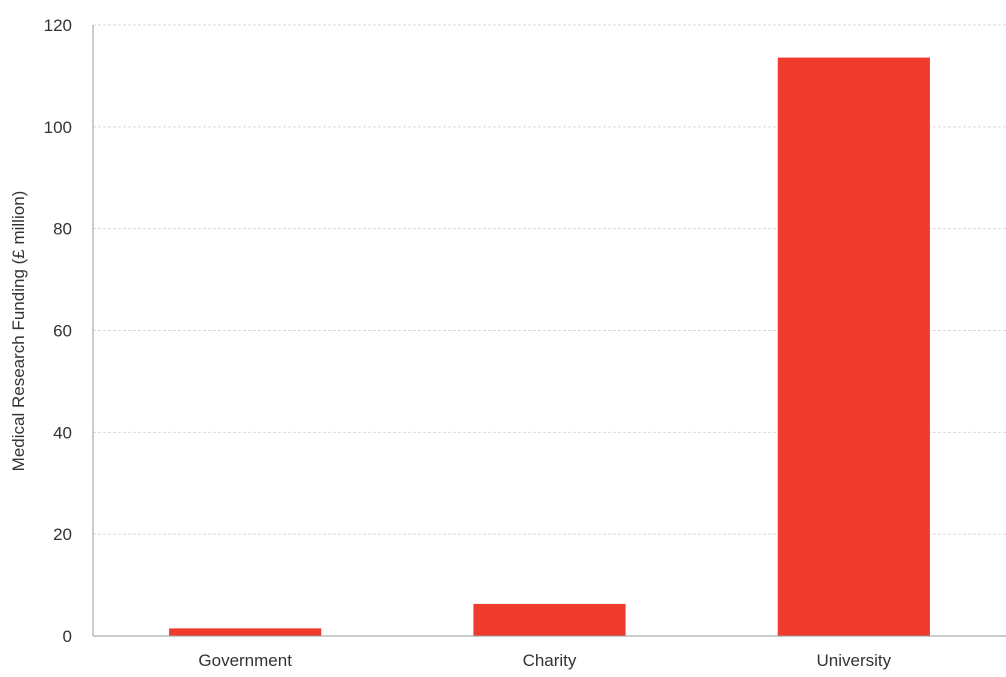 This screenshot has width=1006, height=677. I want to click on y-tick-labels: 0 20 40 60 80 100 120, so click(58, 331).